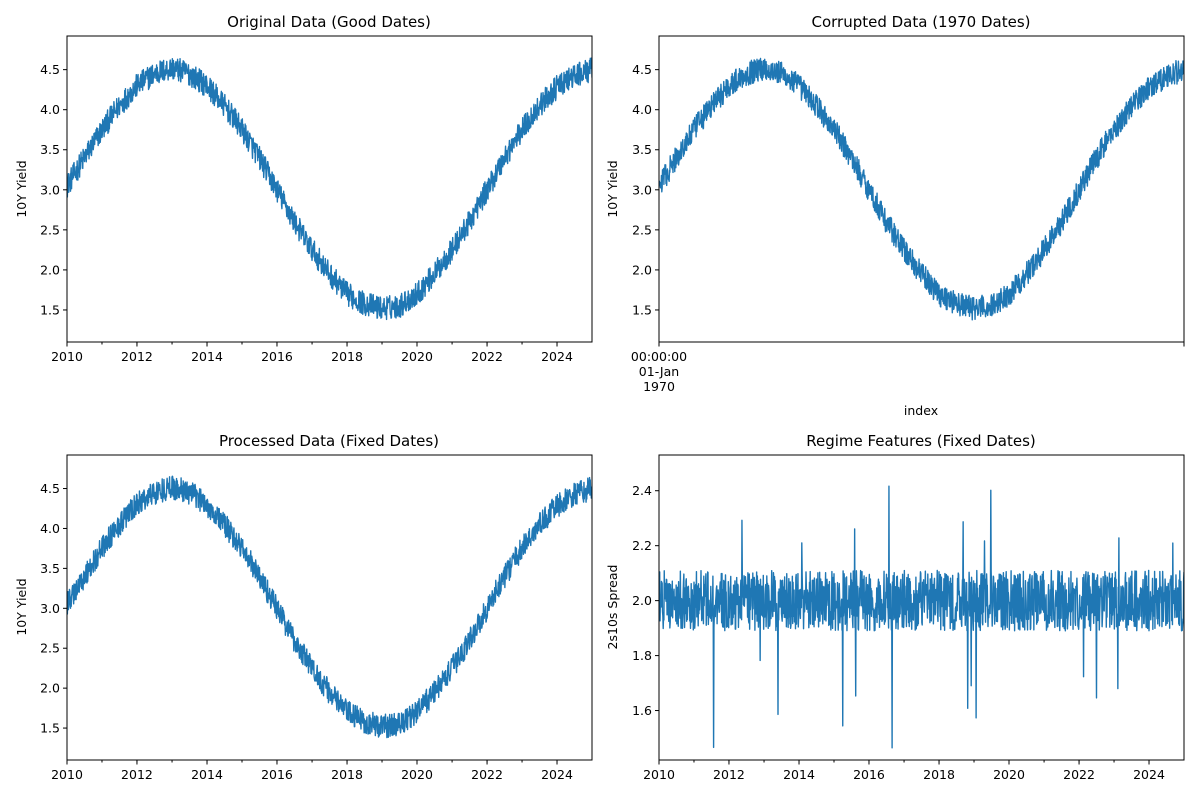 The image size is (1200, 800). I want to click on chart-title: Corrupted Data (1970 Dates), so click(920, 22).